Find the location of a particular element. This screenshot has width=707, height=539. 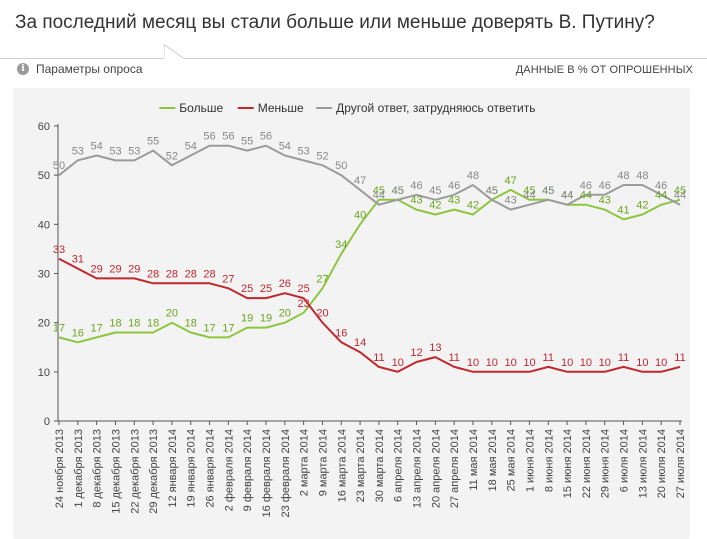

x-tick-label: 23 марта 2014 is located at coordinates (361, 465).